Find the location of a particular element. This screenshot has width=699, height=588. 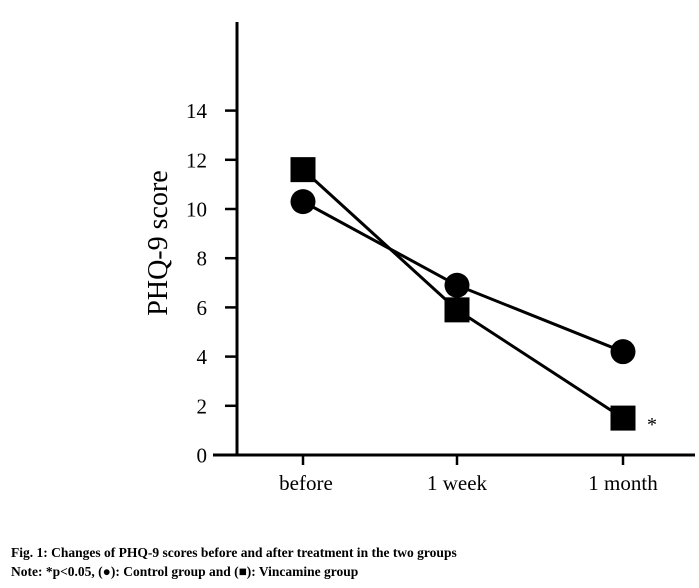

x-tick-label: 1 week is located at coordinates (457, 483).